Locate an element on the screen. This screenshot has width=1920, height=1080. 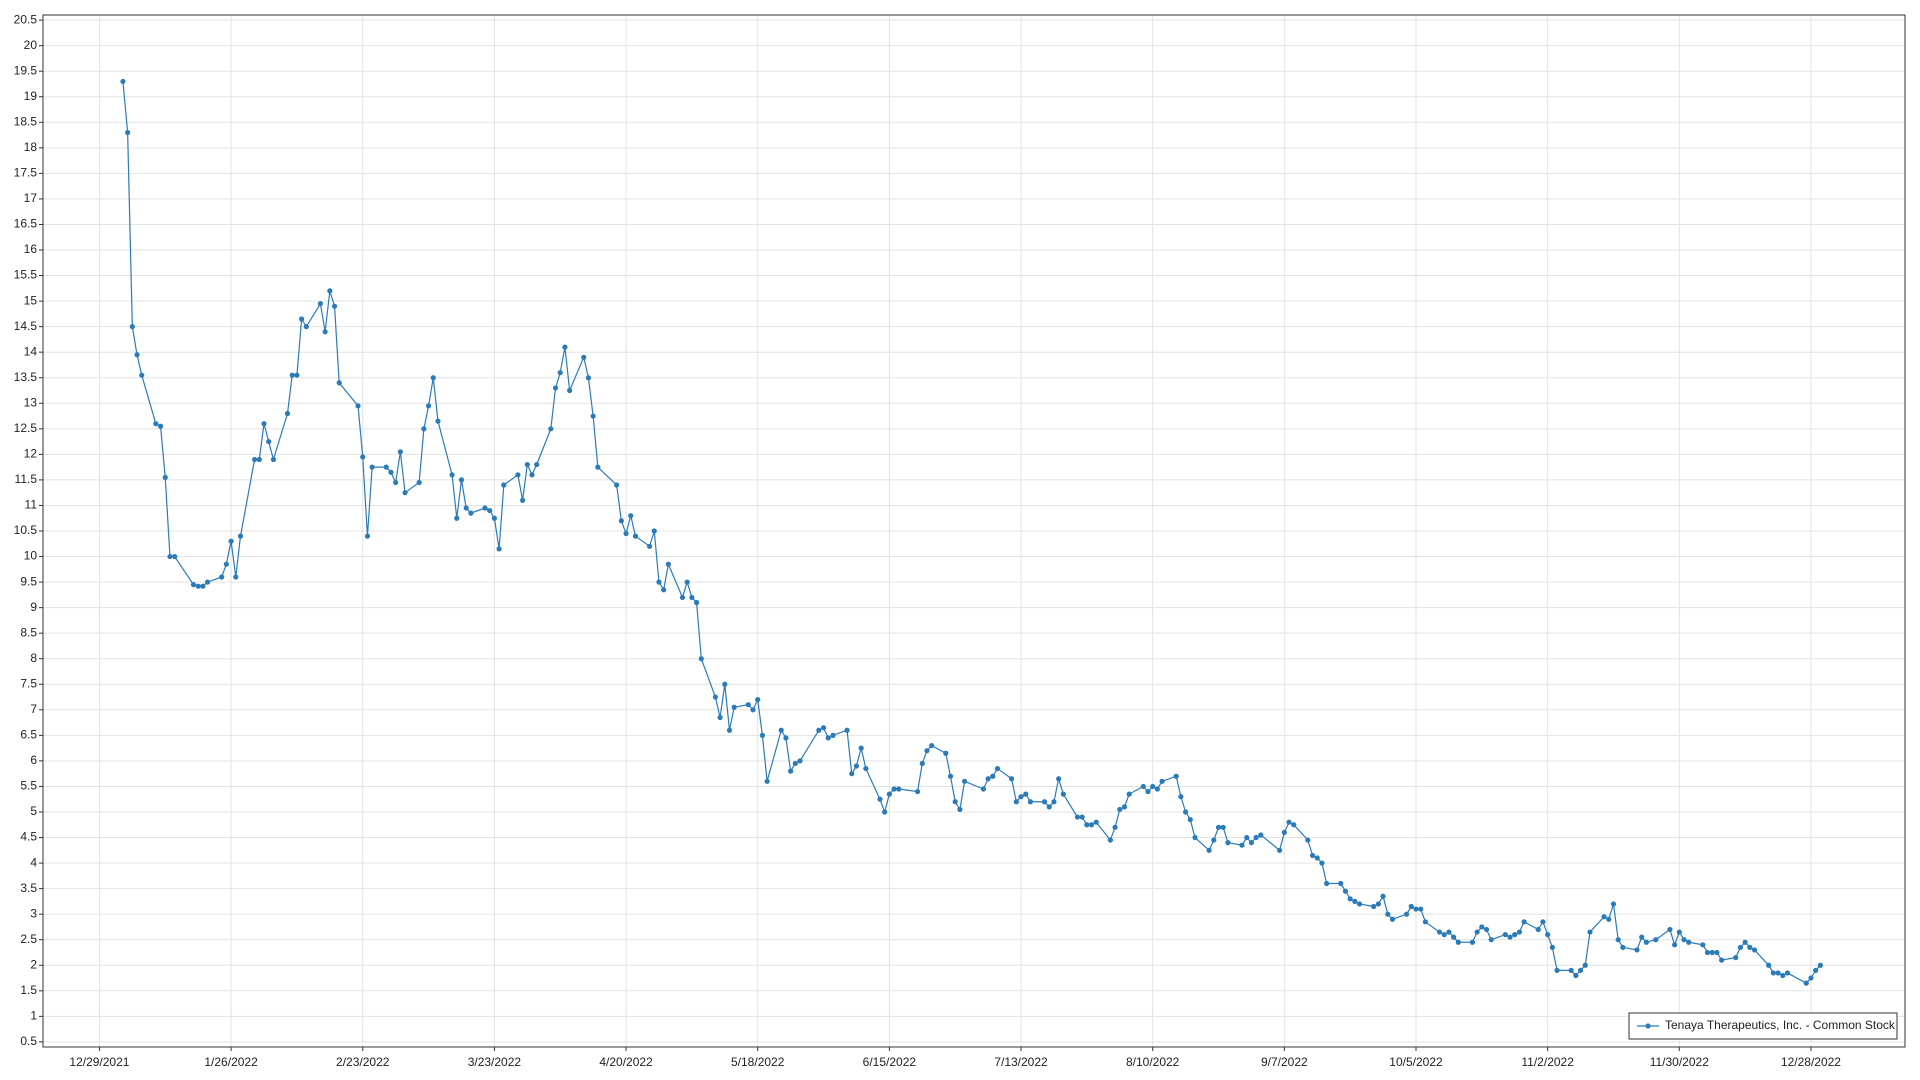
y-tick-label: 15 is located at coordinates (31, 300).